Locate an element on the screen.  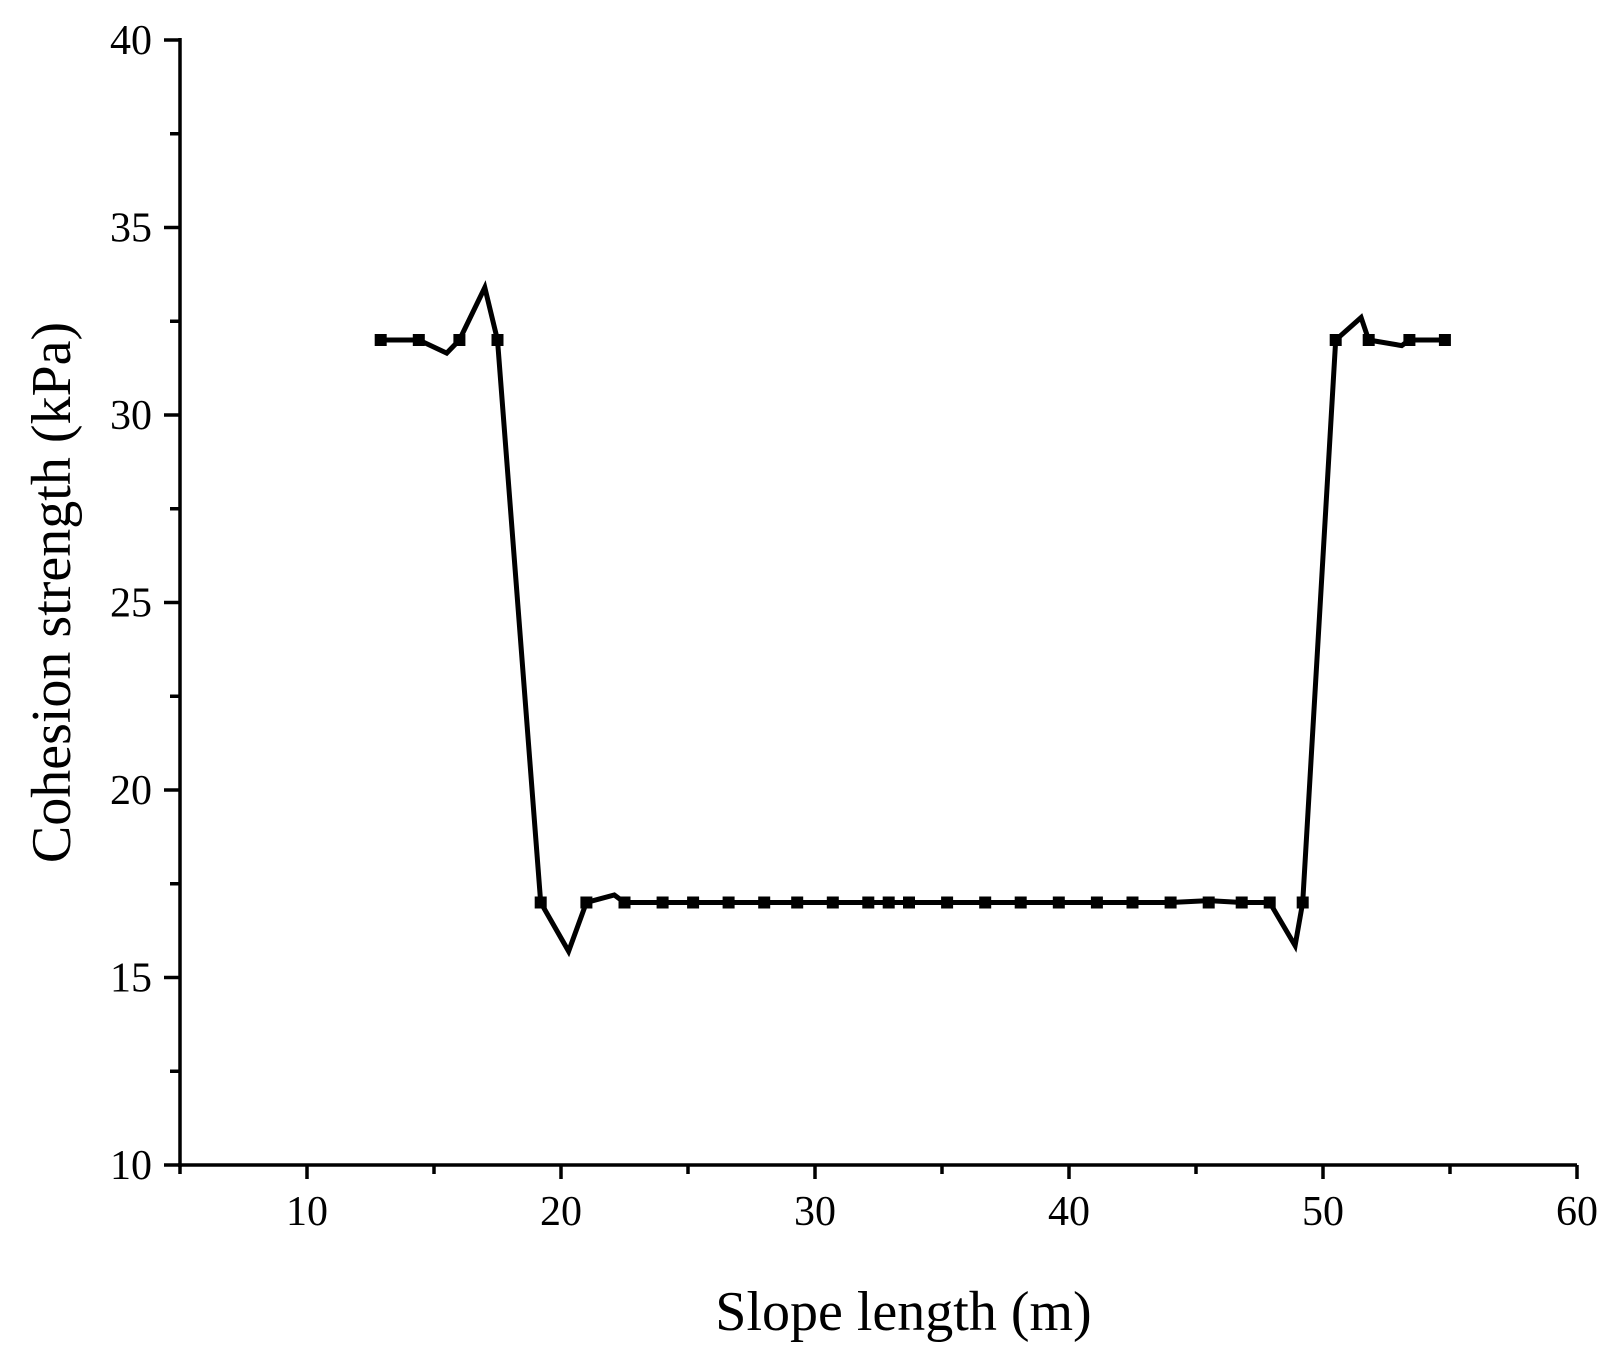
y-axis-title: Cohesion strength (kPa) is located at coordinates (52, 592).